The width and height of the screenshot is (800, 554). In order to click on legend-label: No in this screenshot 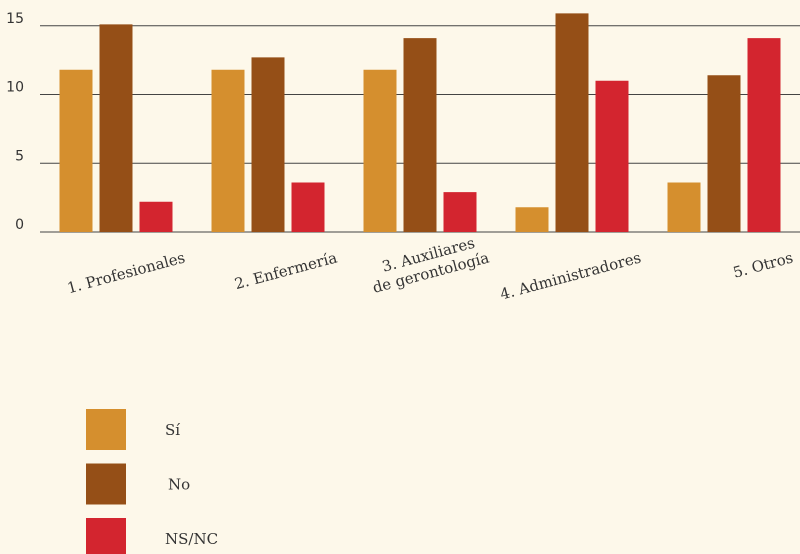, I will do `click(179, 485)`.